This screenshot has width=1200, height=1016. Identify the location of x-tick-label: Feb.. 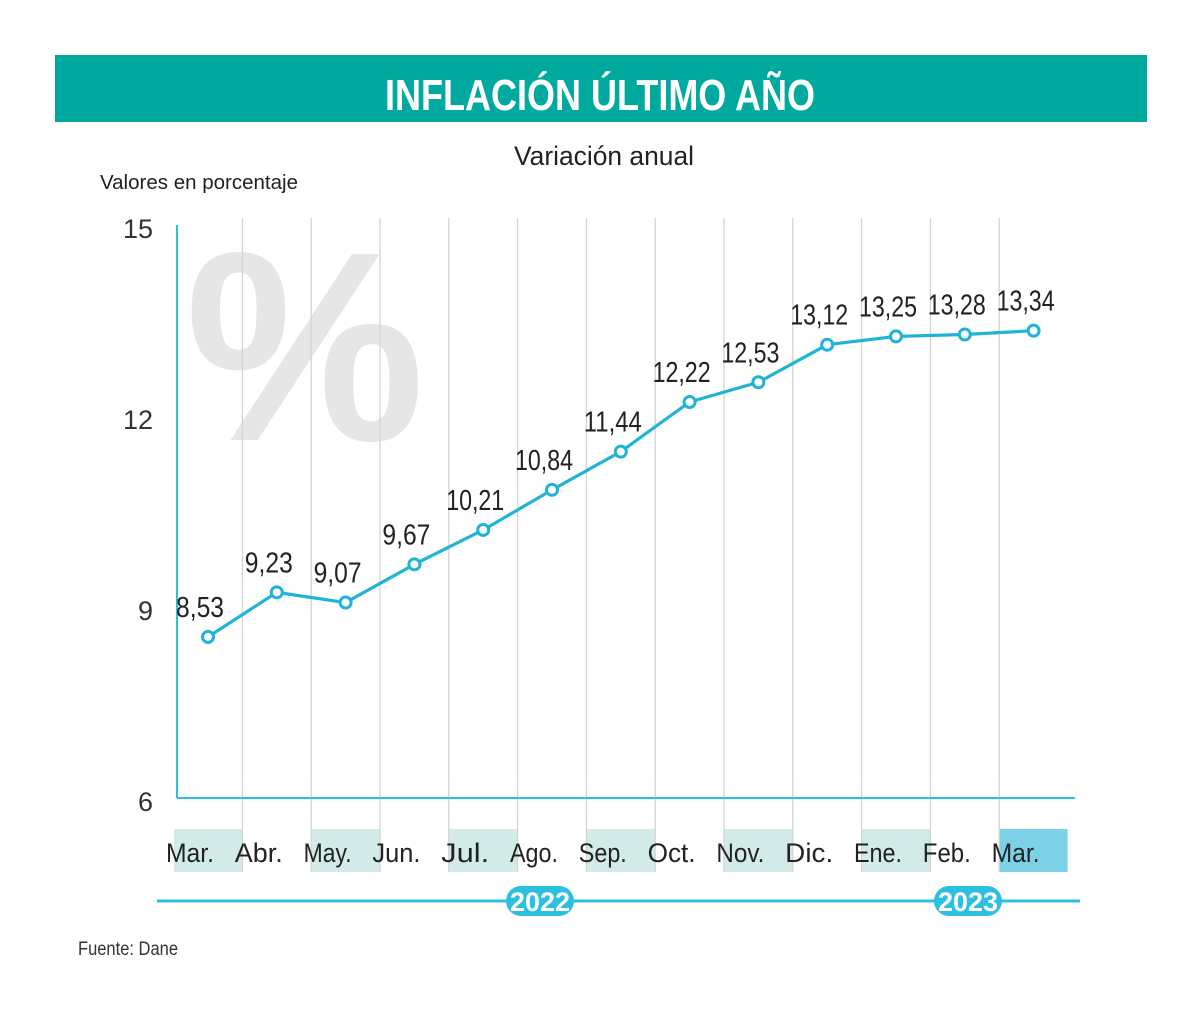
(947, 853).